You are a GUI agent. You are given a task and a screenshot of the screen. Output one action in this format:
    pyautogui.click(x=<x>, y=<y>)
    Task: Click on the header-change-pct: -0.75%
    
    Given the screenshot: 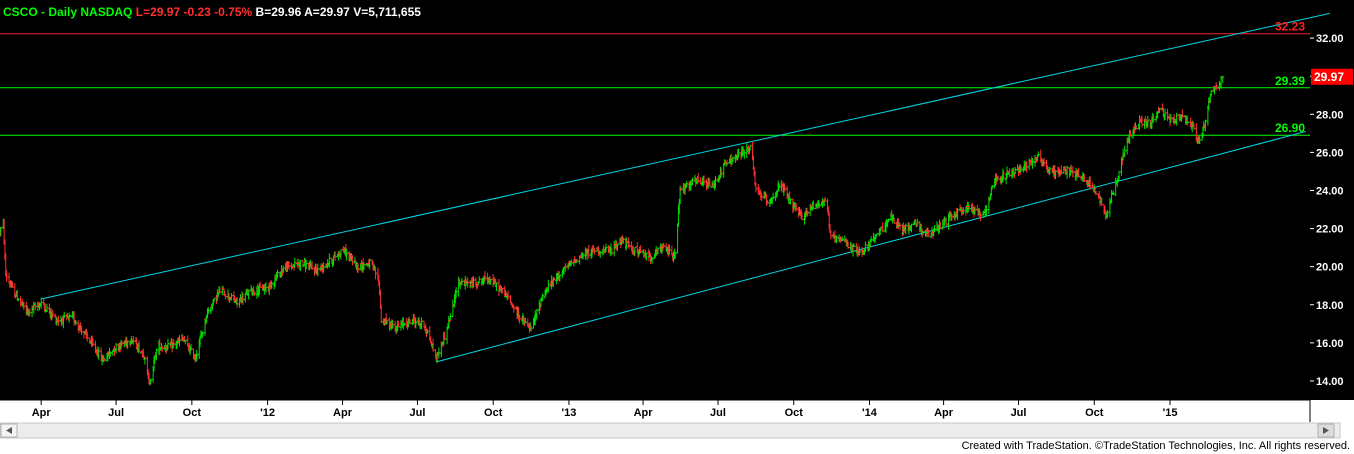 What is the action you would take?
    pyautogui.click(x=233, y=12)
    